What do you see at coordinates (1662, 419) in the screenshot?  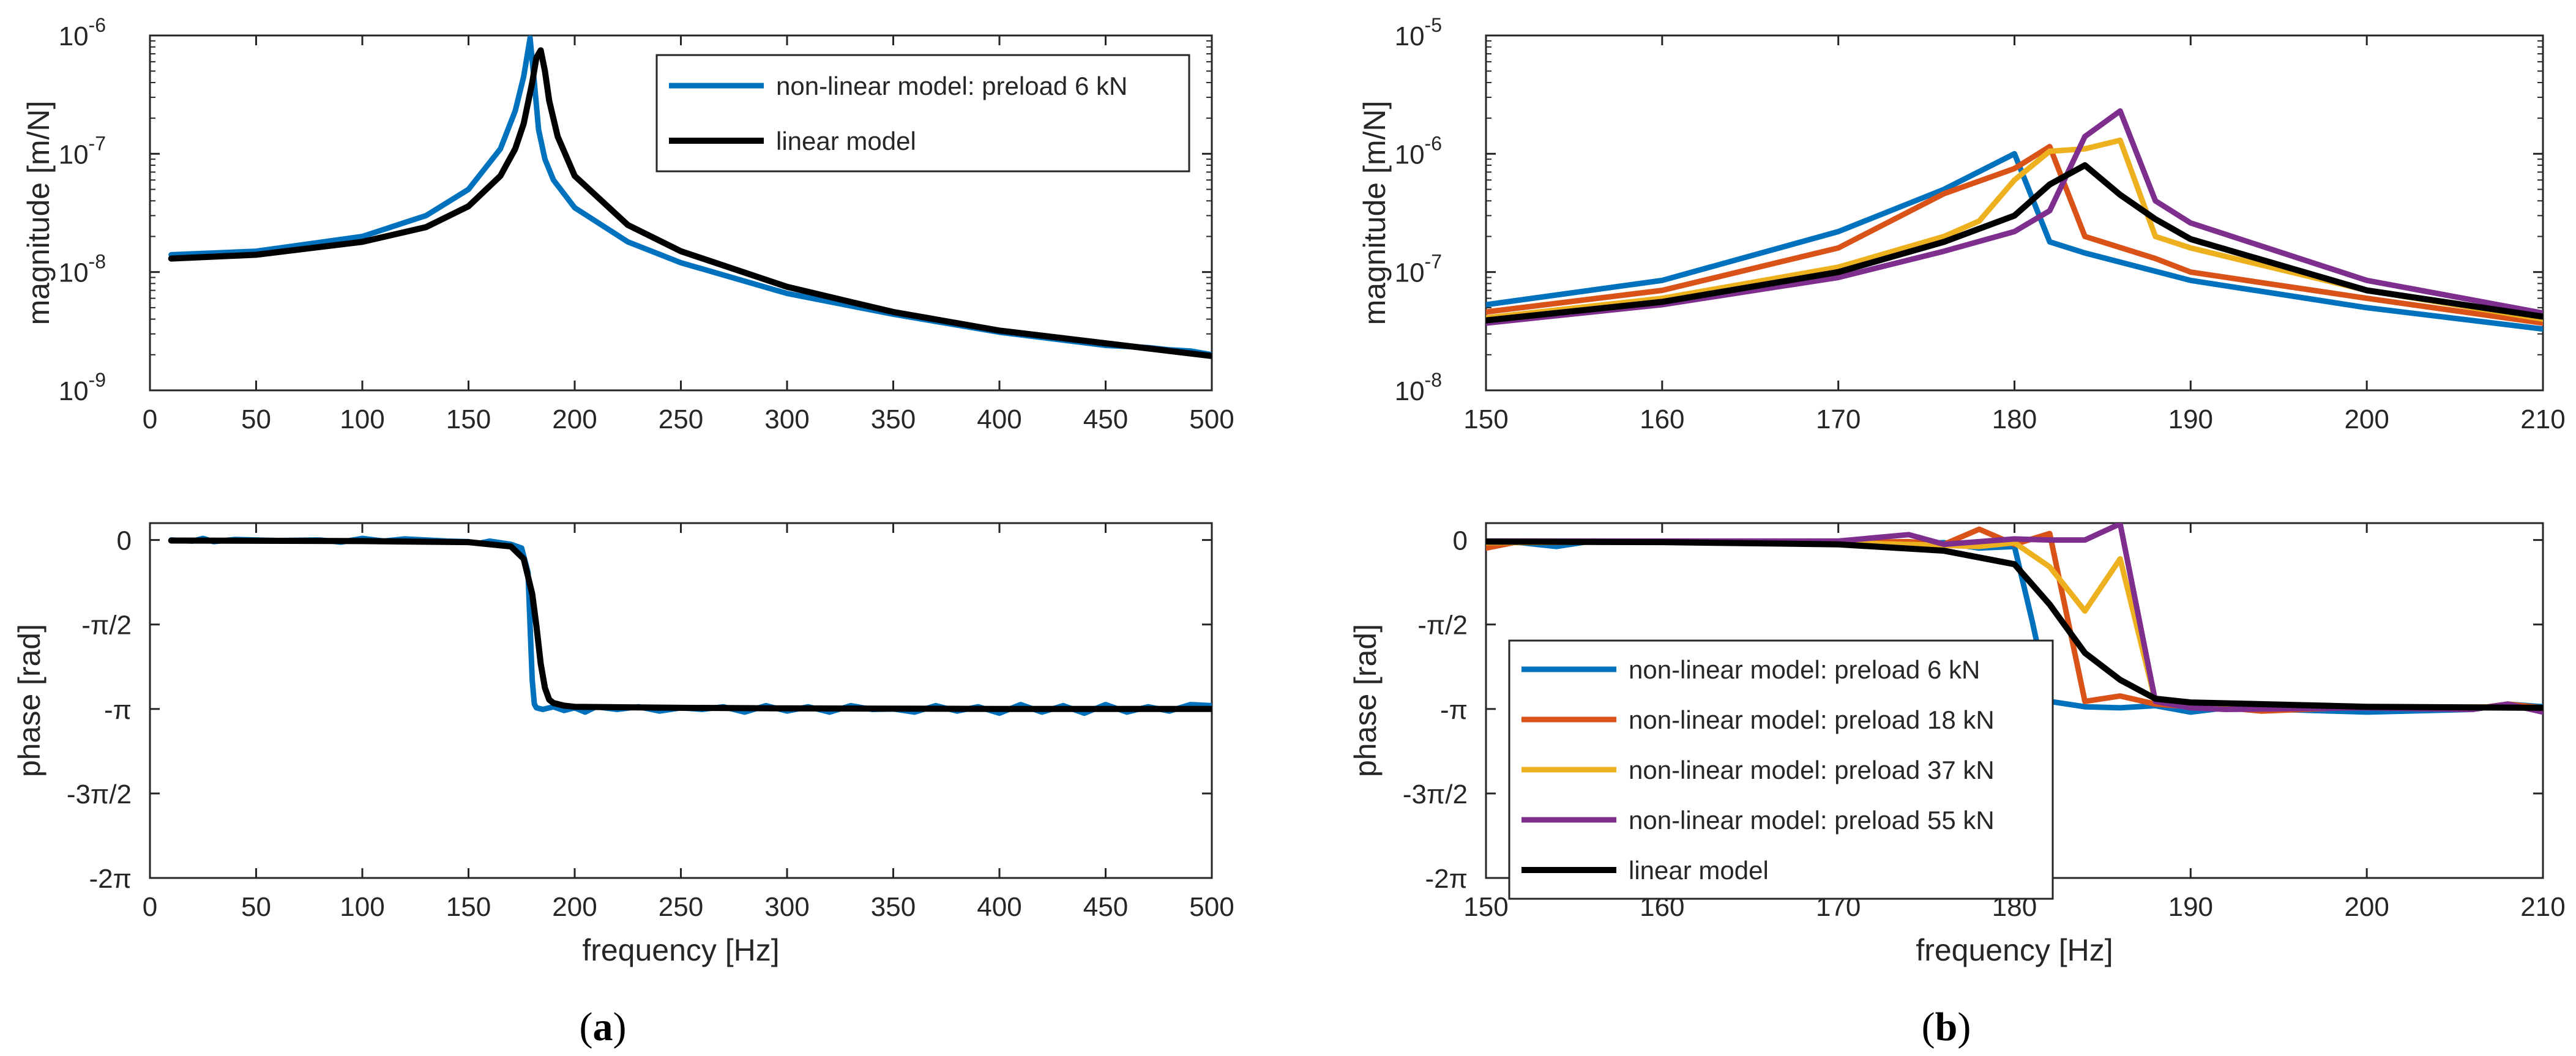 I see `x-tick-label: 160` at bounding box center [1662, 419].